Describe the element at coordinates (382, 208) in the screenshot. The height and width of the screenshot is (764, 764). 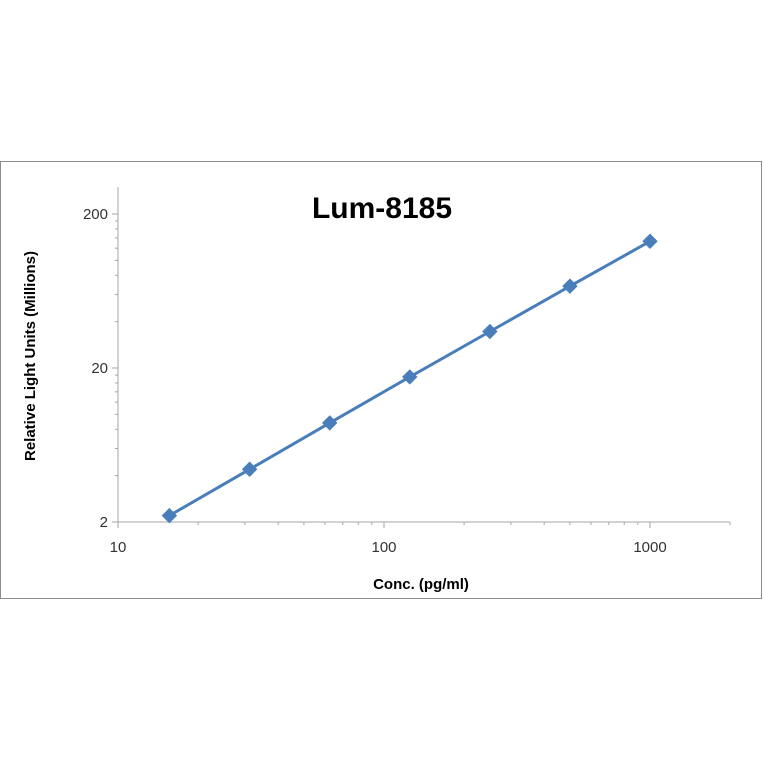
I see `chart-title: Lum-8185` at that location.